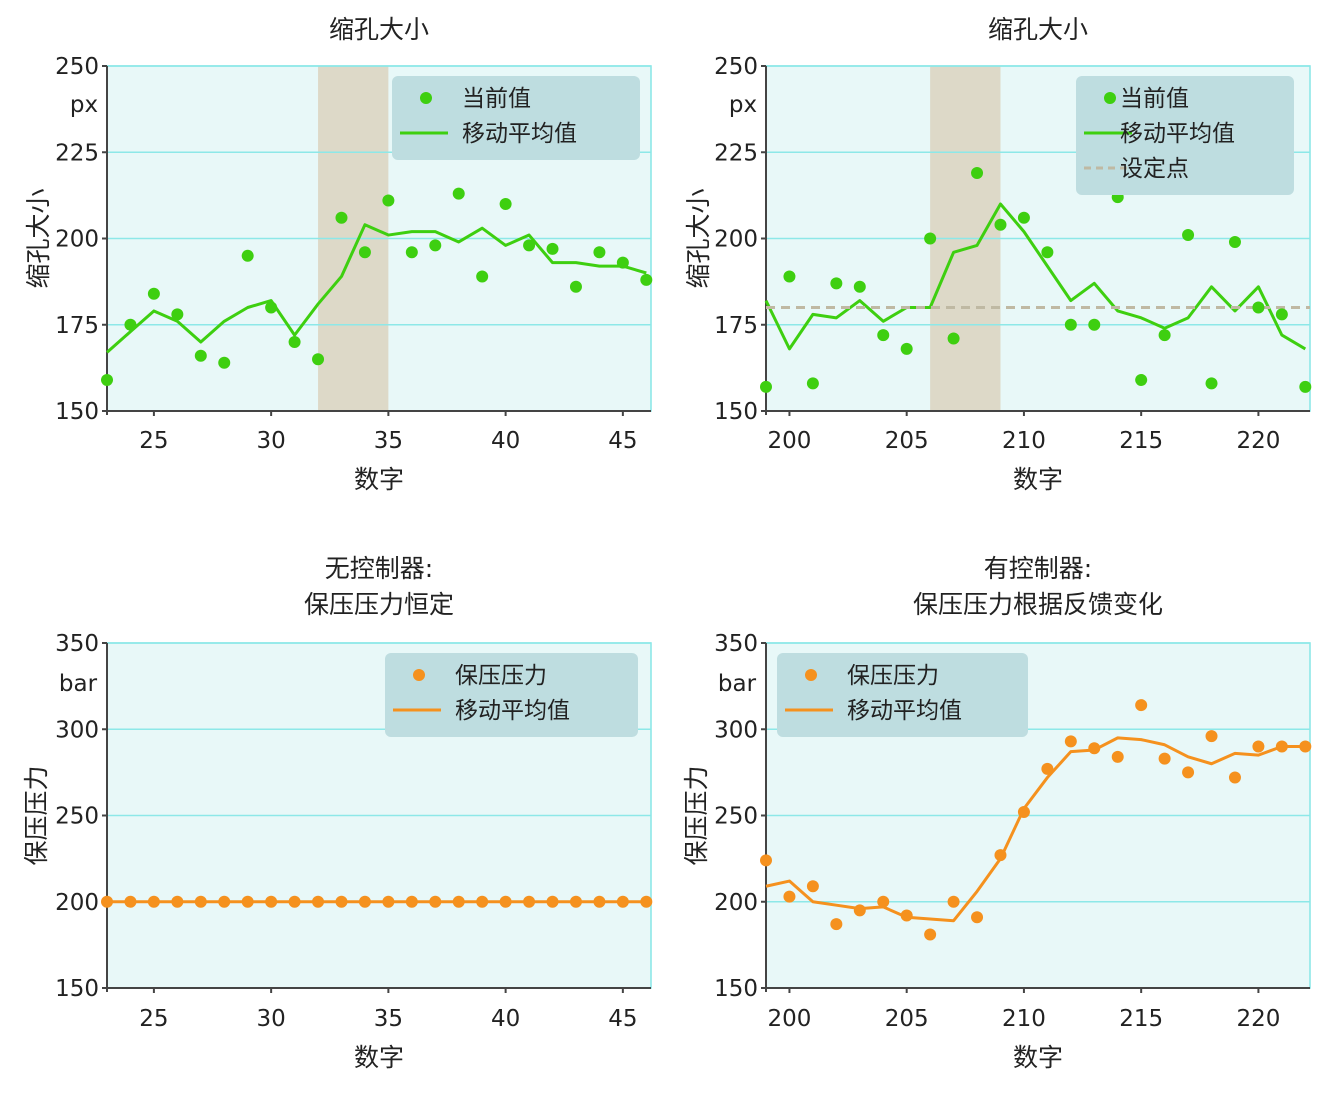  Describe the element at coordinates (505, 441) in the screenshot. I see `x-tick-label: 40` at that location.